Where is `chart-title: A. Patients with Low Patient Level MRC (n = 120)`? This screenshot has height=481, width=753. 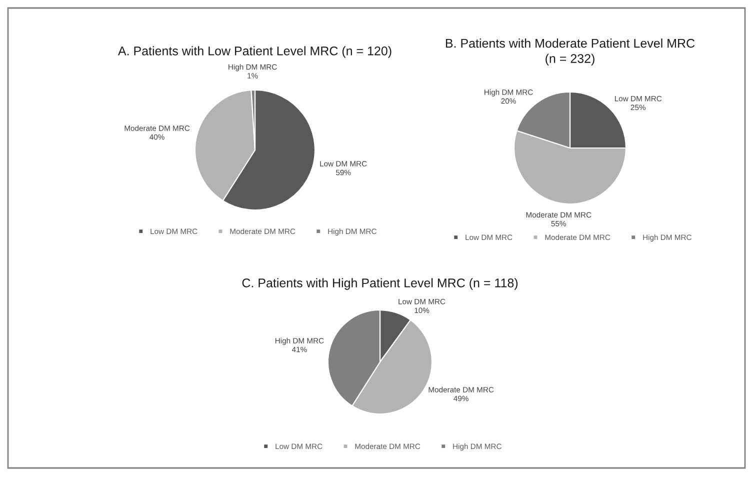
chart-title: A. Patients with Low Patient Level MRC (n = 120) is located at coordinates (255, 52).